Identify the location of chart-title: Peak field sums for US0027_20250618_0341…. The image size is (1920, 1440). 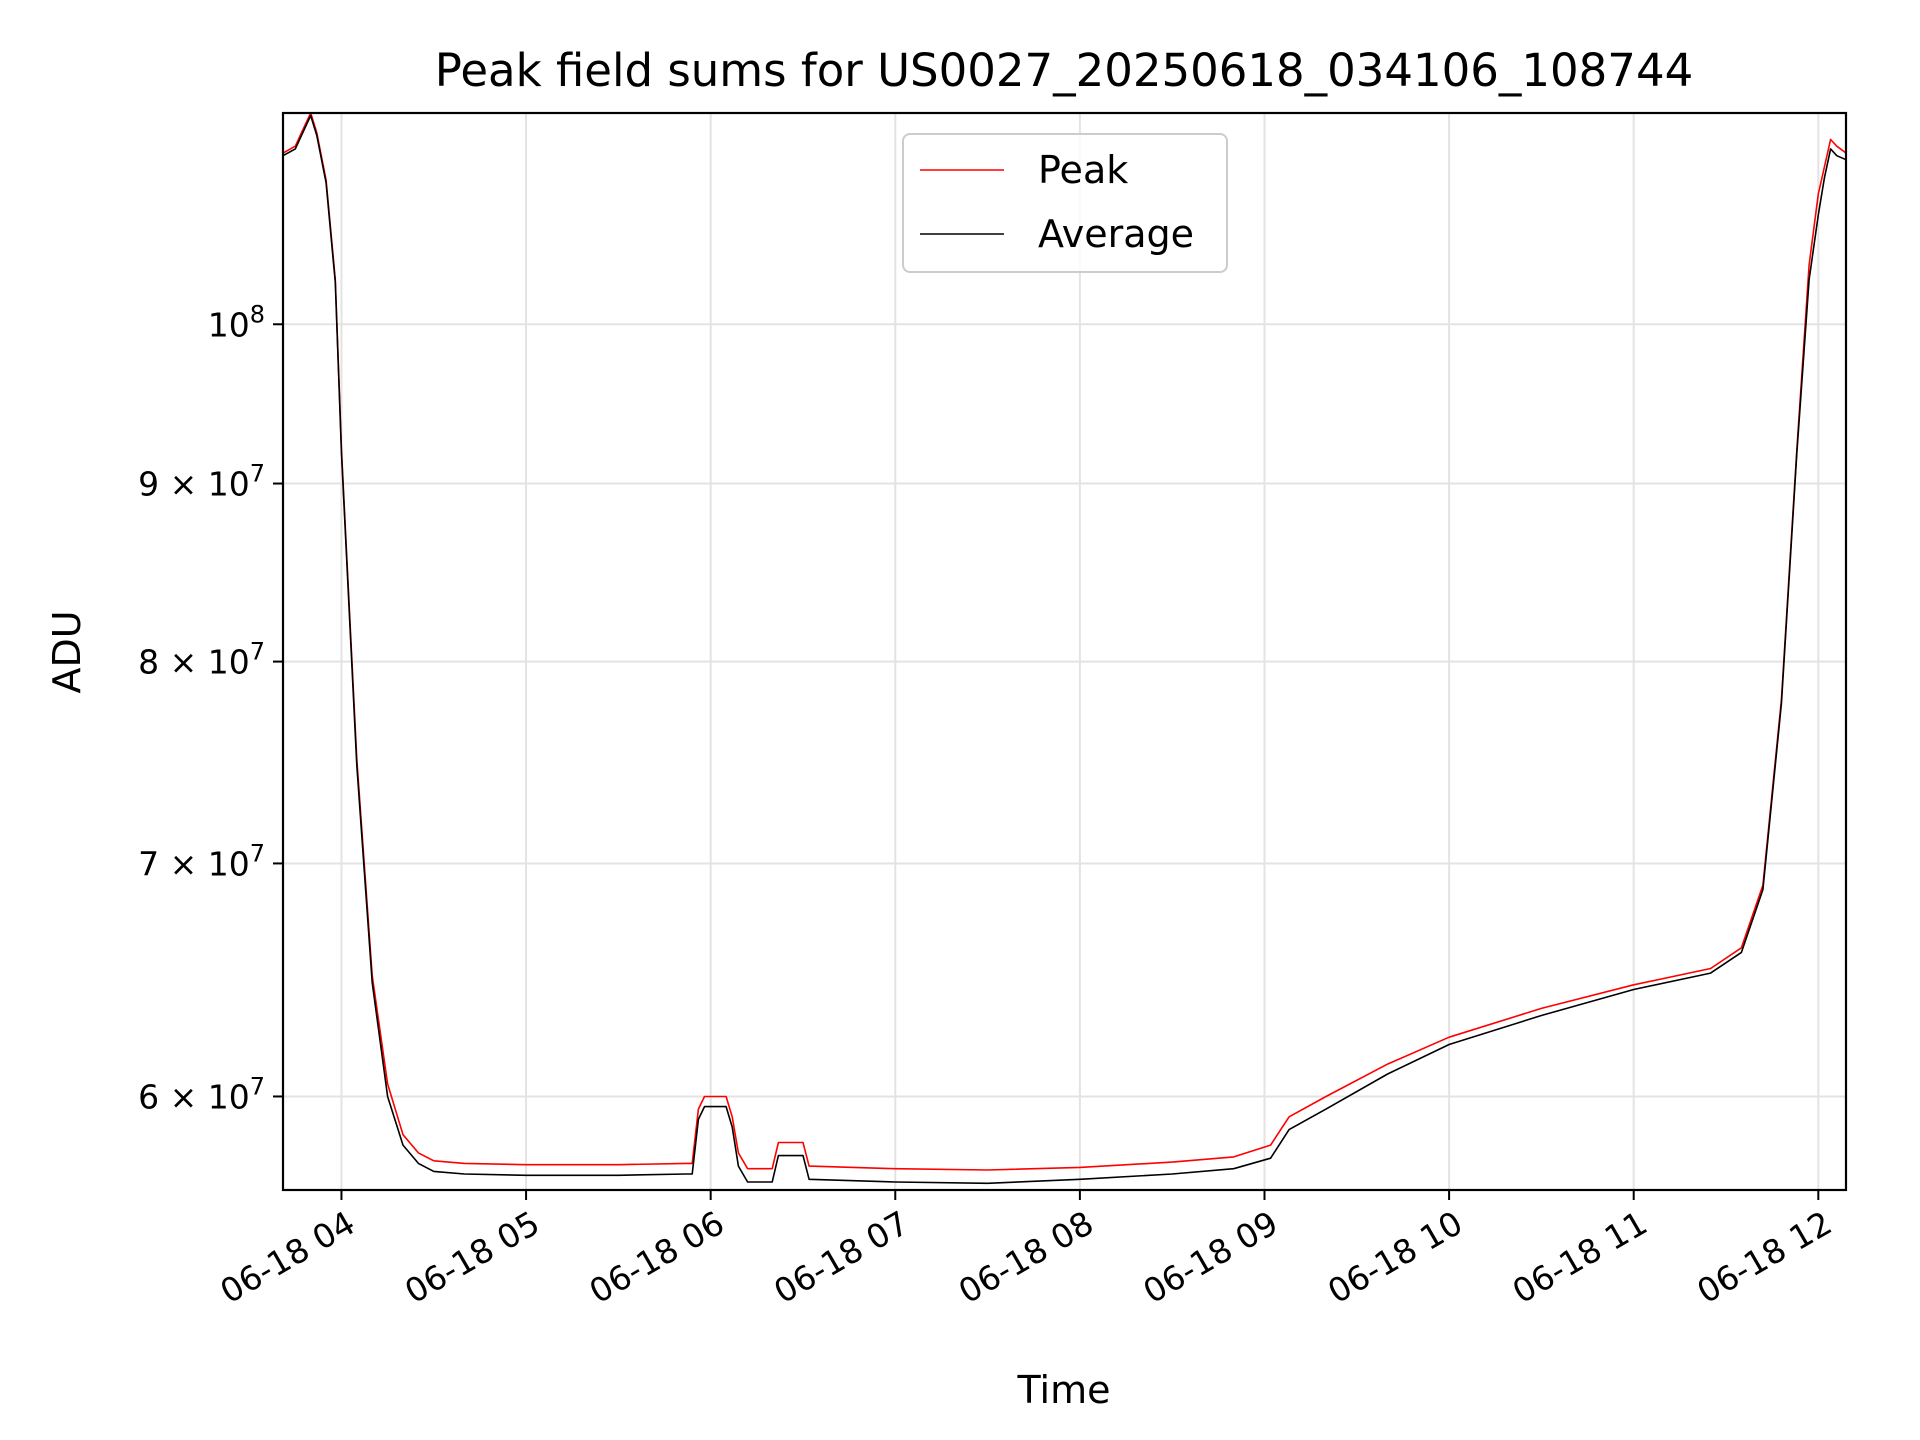
(1064, 70).